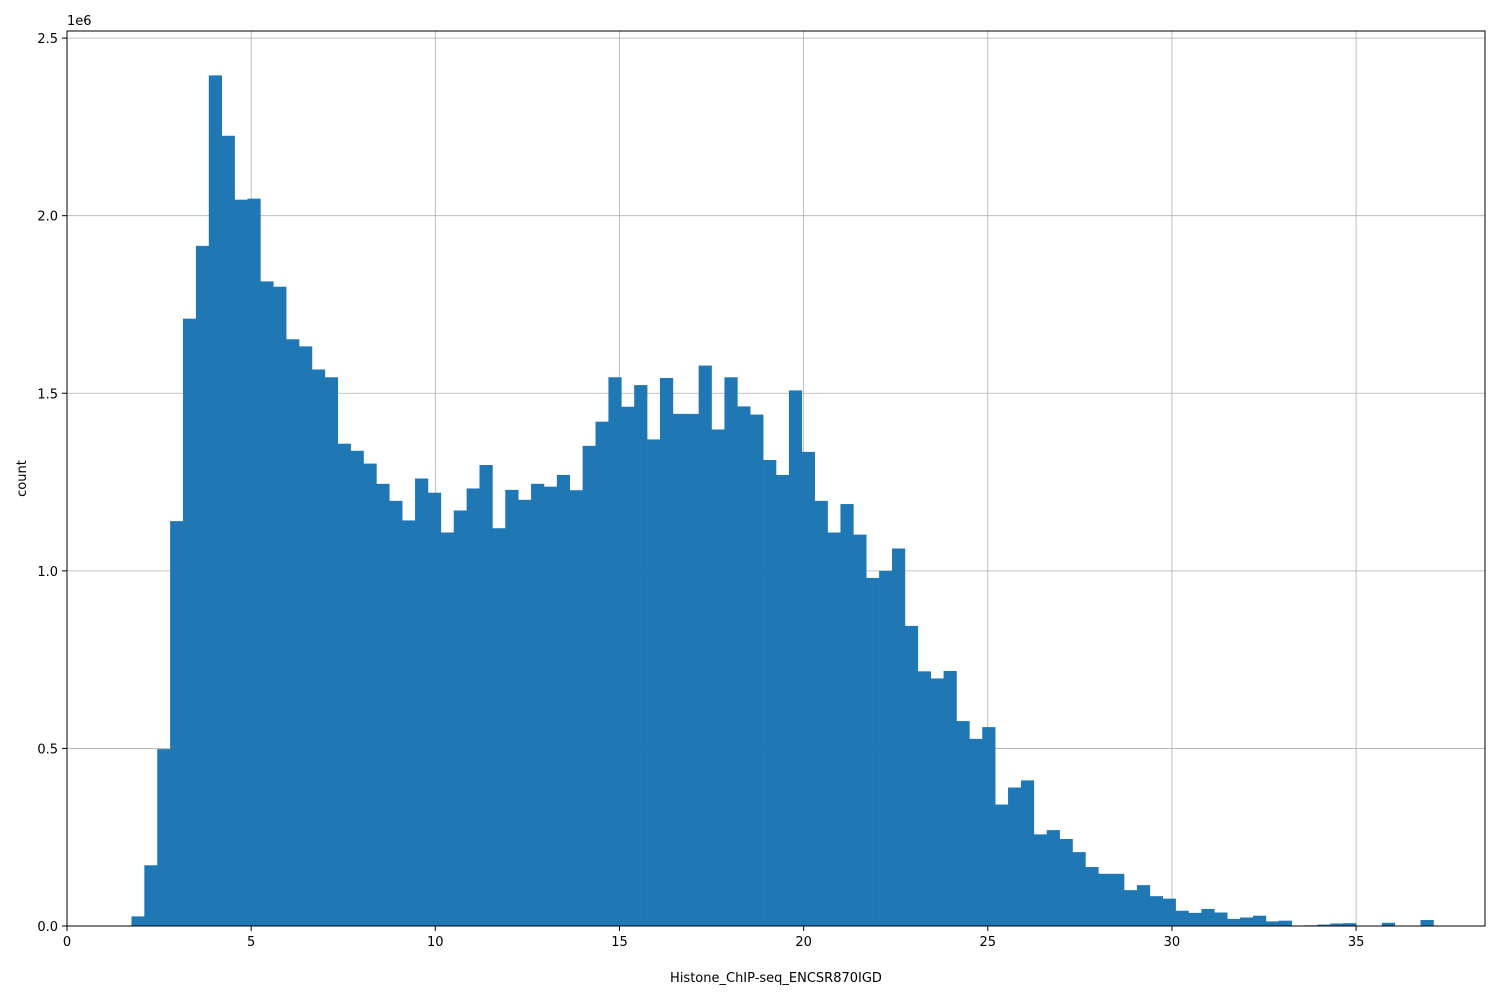  What do you see at coordinates (22, 478) in the screenshot?
I see `y-axis-label: count` at bounding box center [22, 478].